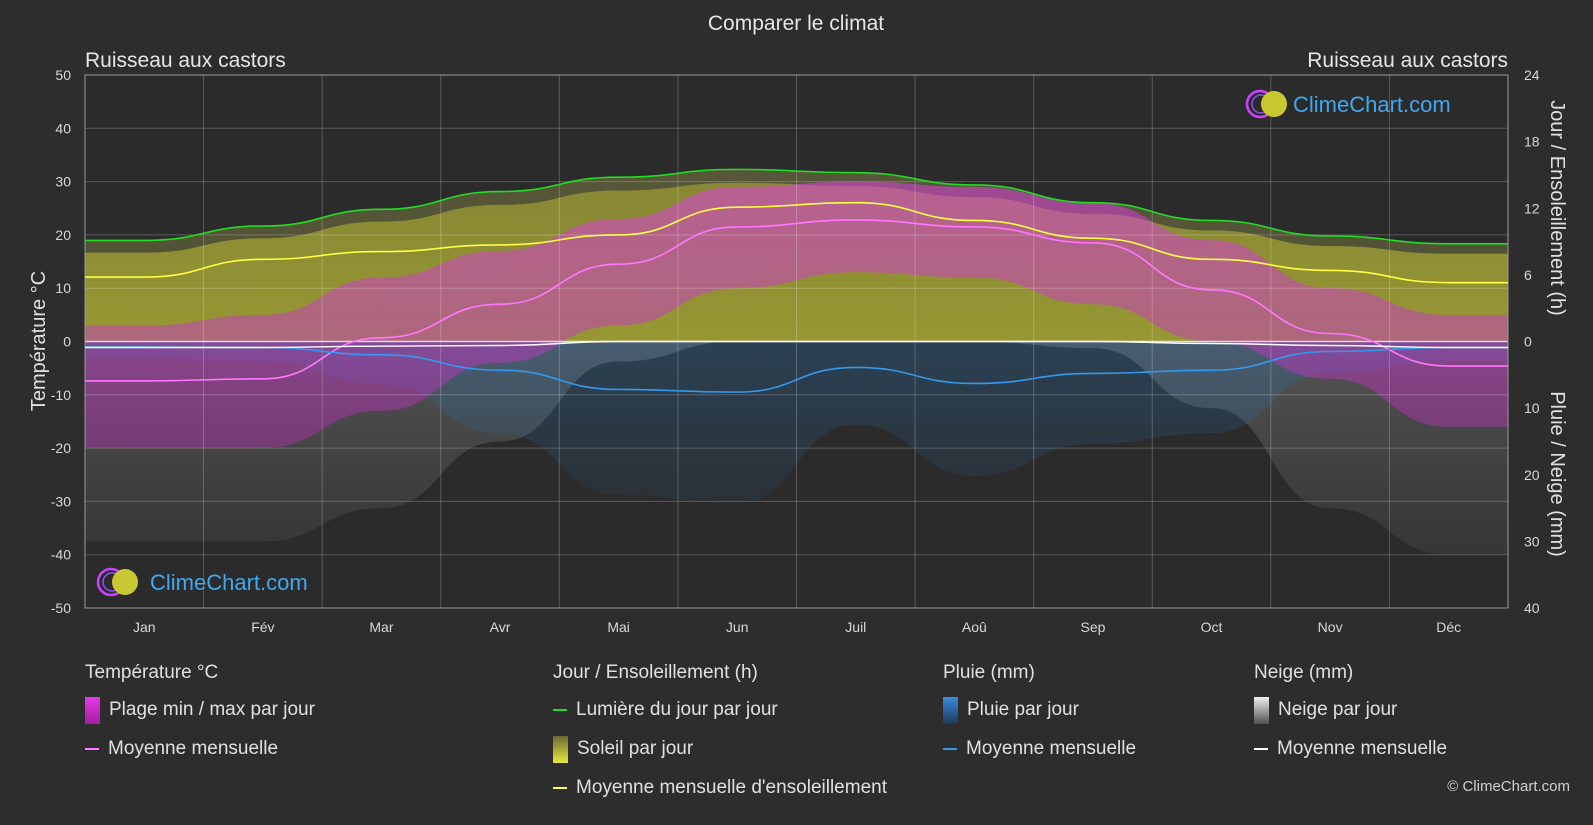 This screenshot has height=825, width=1593. Describe the element at coordinates (655, 672) in the screenshot. I see `legend-sun-heading: Jour / Ensoleillement (h)` at that location.